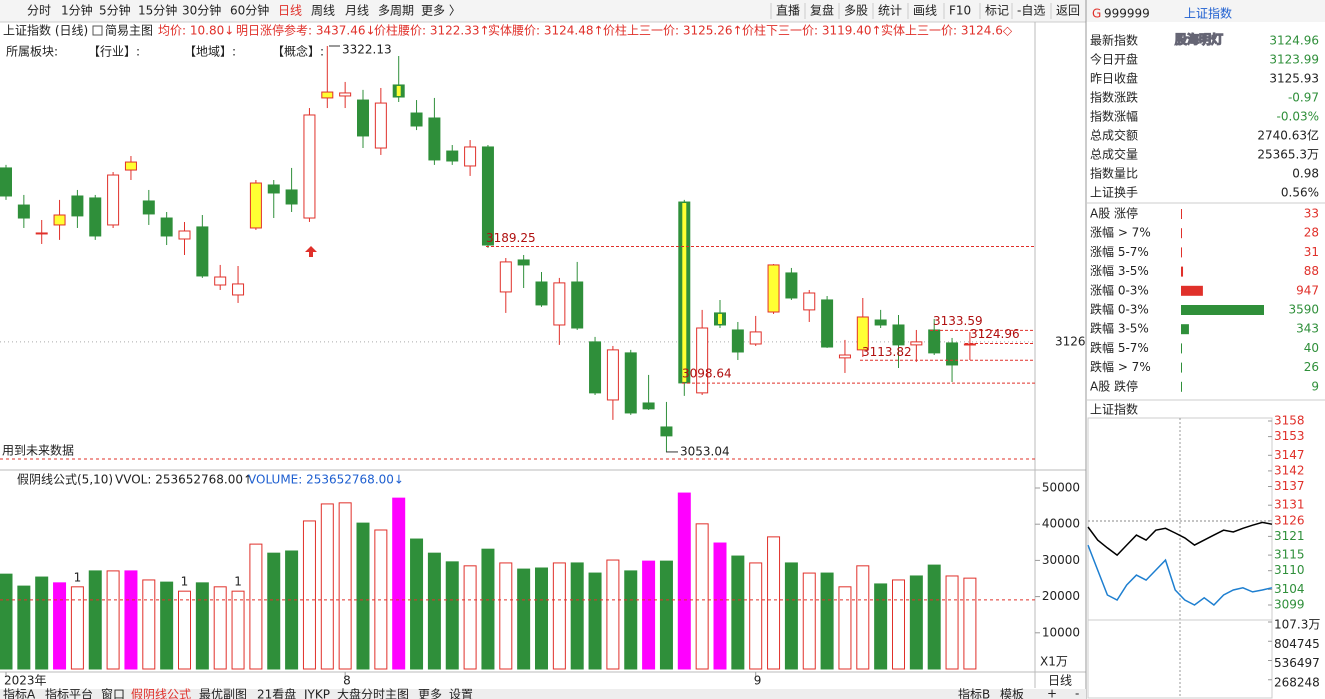 This screenshot has height=699, width=1325. I want to click on period-tab: 15分钟, so click(157, 10).